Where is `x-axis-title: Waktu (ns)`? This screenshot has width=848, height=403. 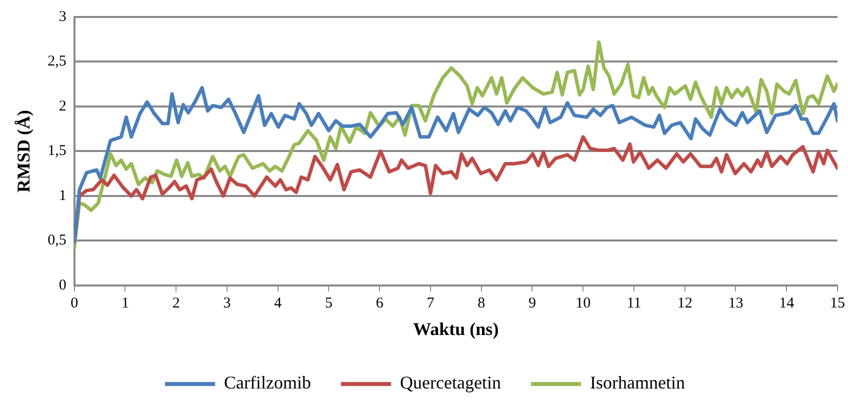 x-axis-title: Waktu (ns) is located at coordinates (456, 328).